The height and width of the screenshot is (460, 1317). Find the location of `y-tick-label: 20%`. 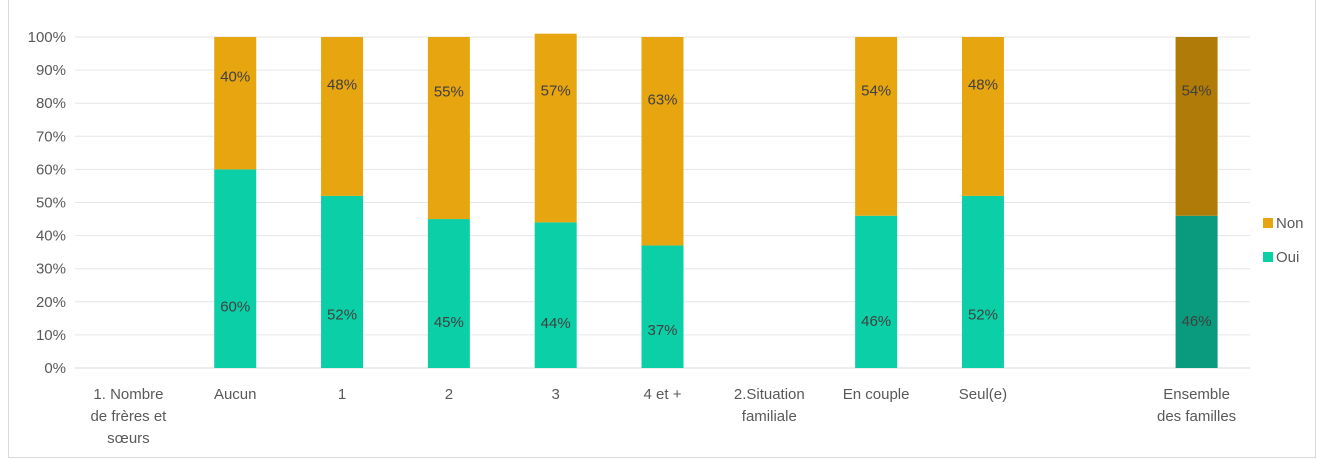

y-tick-label: 20% is located at coordinates (51, 302).